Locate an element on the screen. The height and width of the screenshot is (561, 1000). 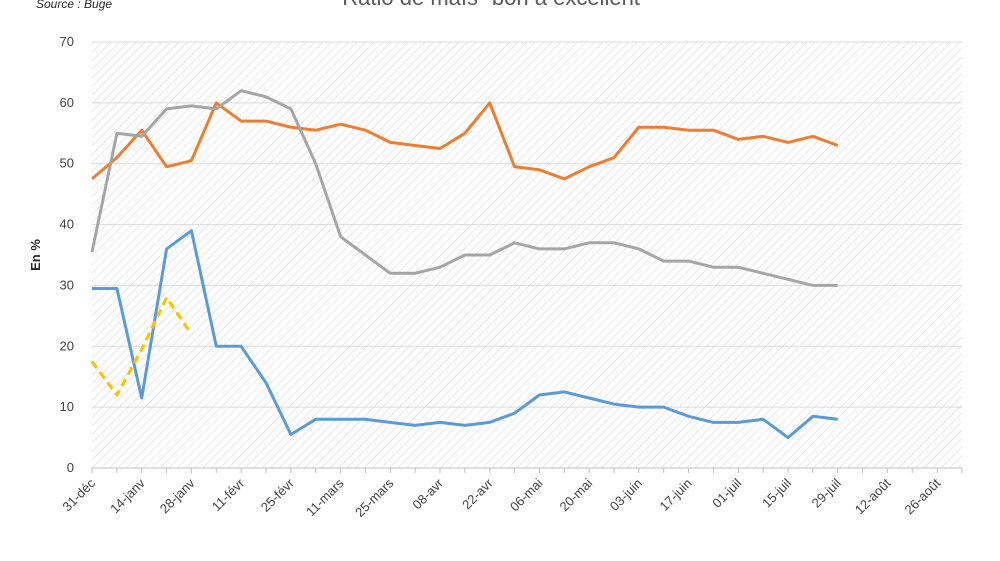
x-tick-label: 17-juin is located at coordinates (675, 495).